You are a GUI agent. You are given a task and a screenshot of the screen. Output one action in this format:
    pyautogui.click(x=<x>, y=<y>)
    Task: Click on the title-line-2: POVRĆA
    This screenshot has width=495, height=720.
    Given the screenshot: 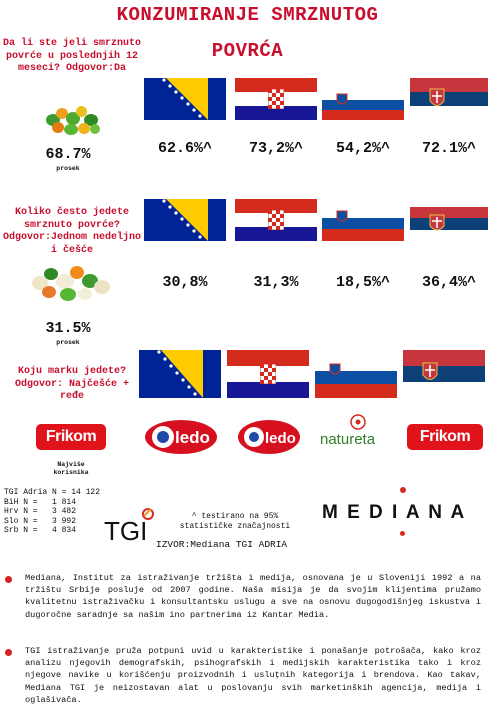 What is the action you would take?
    pyautogui.click(x=247, y=51)
    